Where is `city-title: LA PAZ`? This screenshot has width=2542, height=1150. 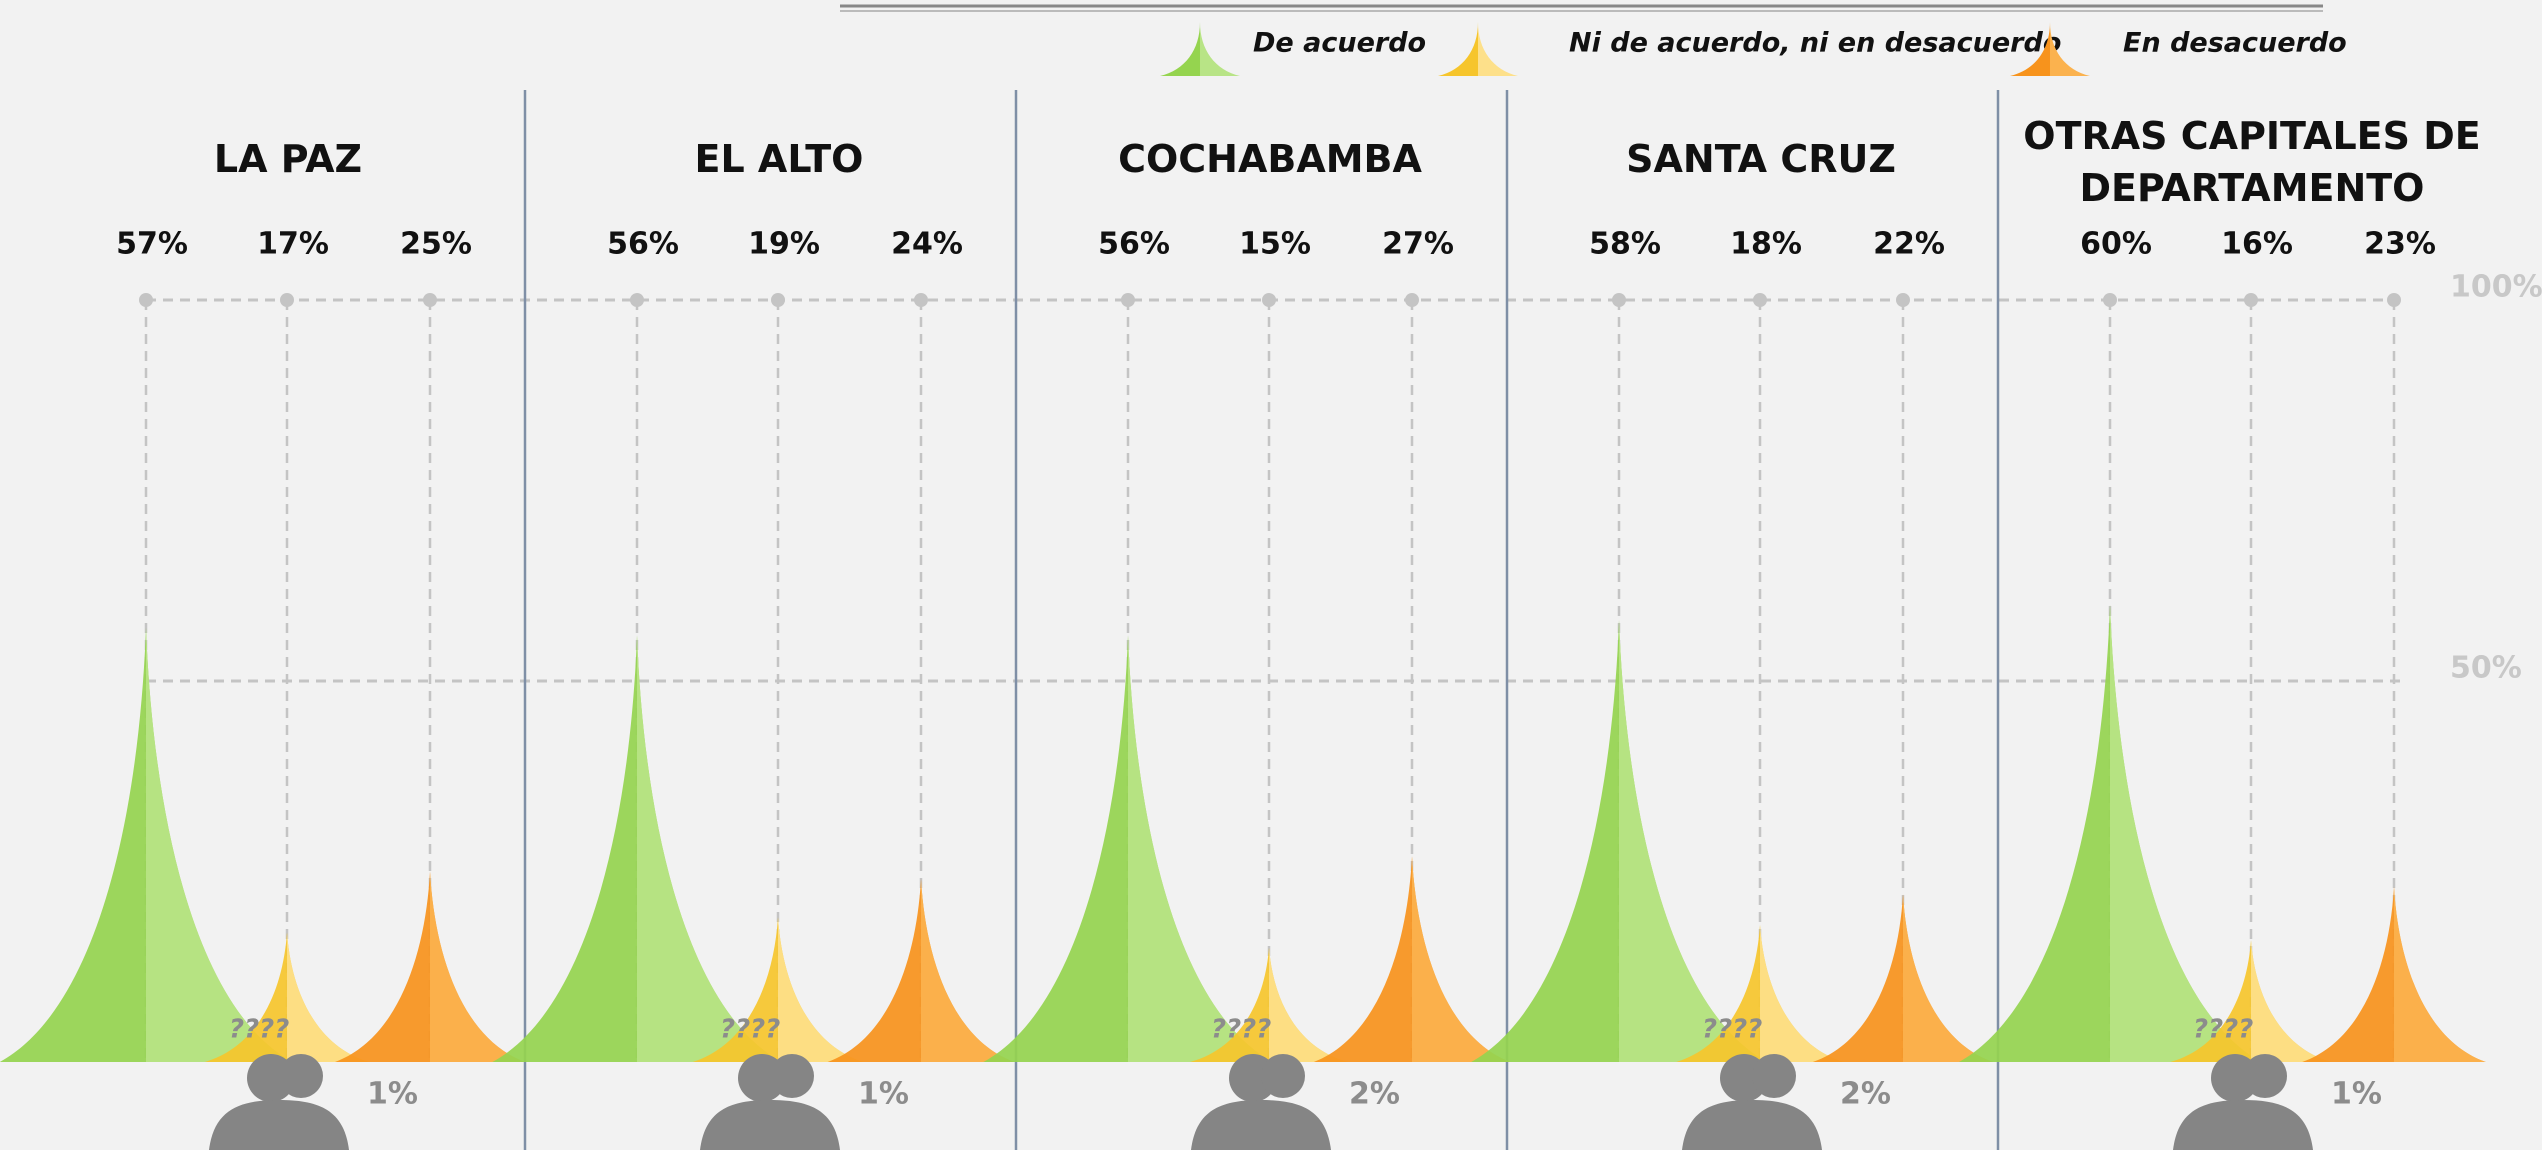 city-title: LA PAZ is located at coordinates (288, 159).